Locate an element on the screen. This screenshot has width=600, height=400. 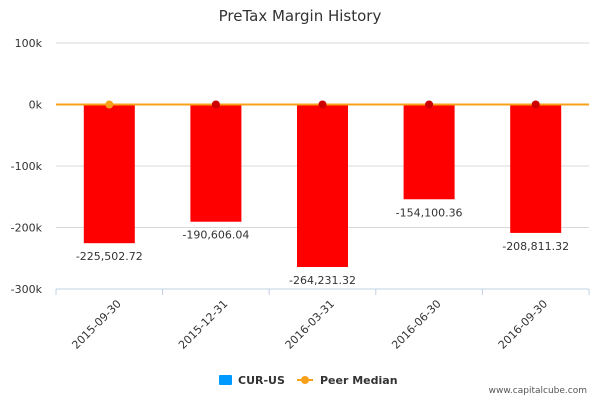
chart-title: PreTax Margin History is located at coordinates (300, 16).